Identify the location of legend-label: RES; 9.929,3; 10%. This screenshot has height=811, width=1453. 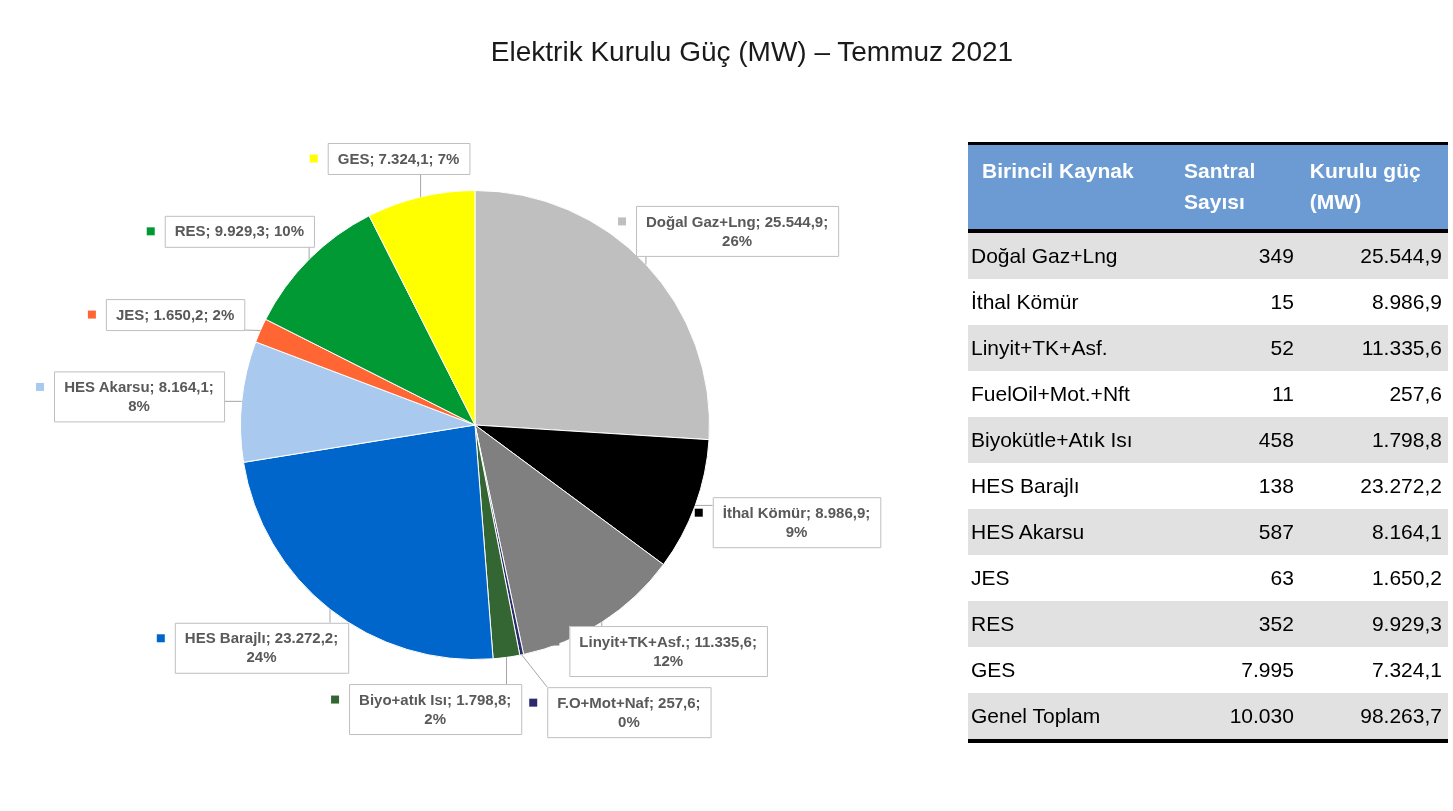
(239, 231).